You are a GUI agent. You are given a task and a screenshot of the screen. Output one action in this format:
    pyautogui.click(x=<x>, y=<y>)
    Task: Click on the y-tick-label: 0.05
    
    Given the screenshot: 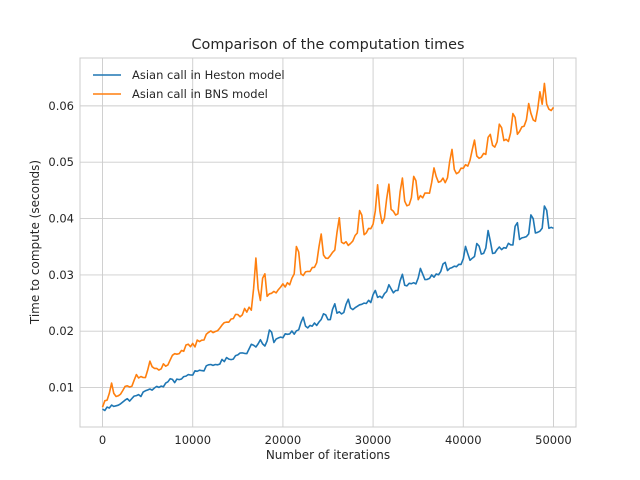 What is the action you would take?
    pyautogui.click(x=61, y=162)
    